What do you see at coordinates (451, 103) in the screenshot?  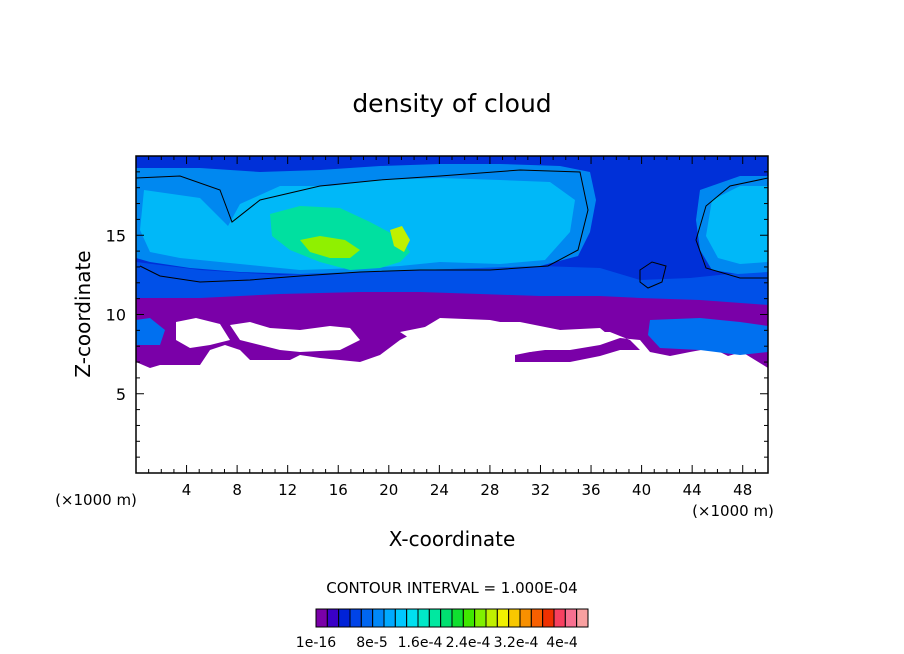 I see `chart-title: density of cloud` at bounding box center [451, 103].